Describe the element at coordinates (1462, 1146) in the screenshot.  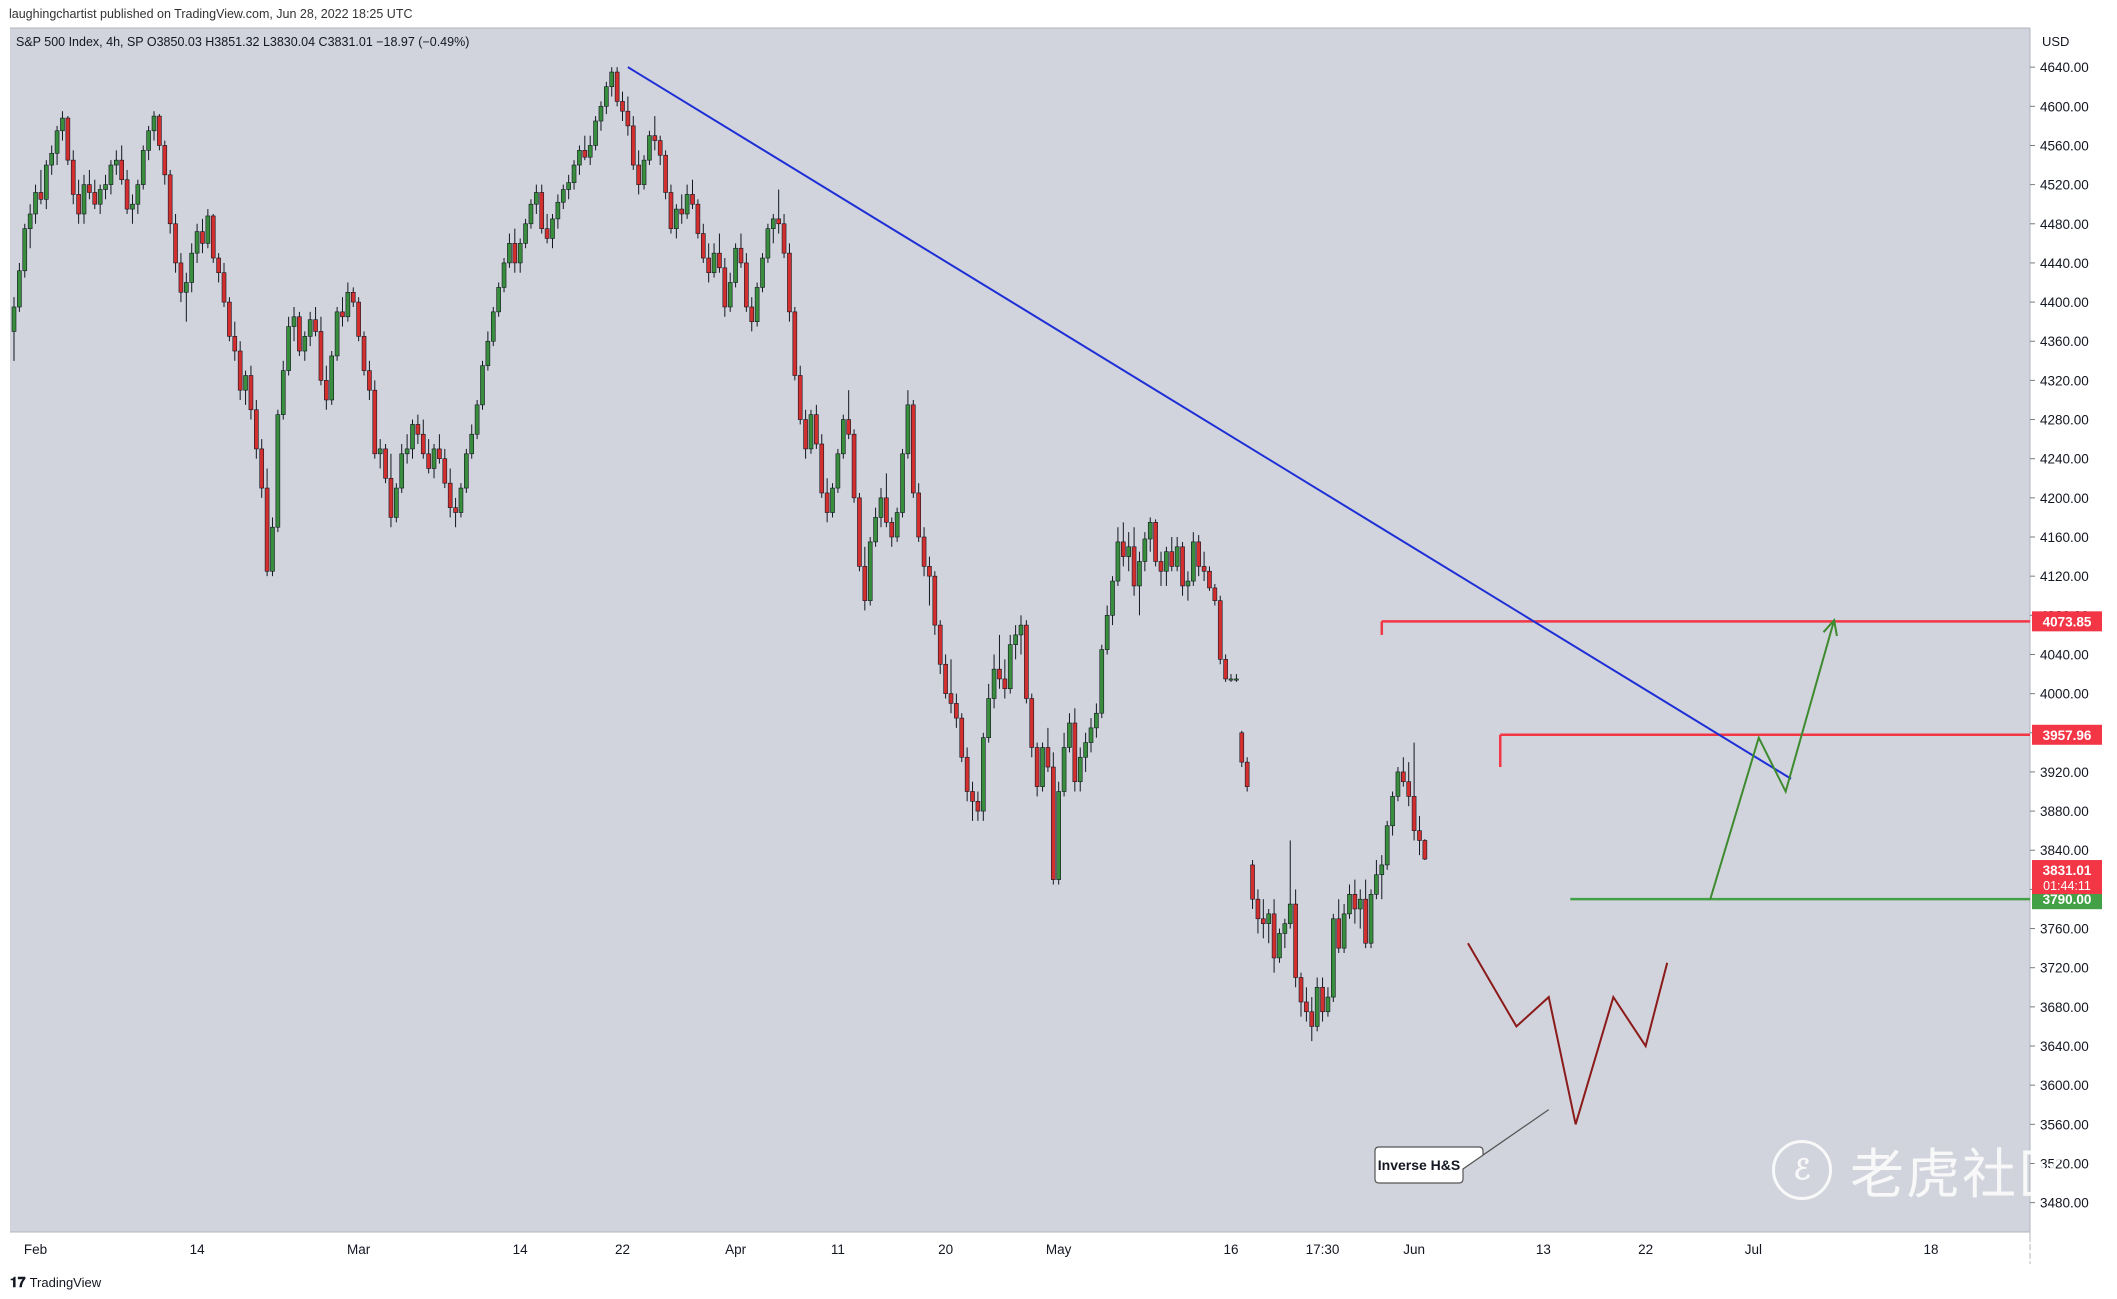
I see `annotation-callout` at that location.